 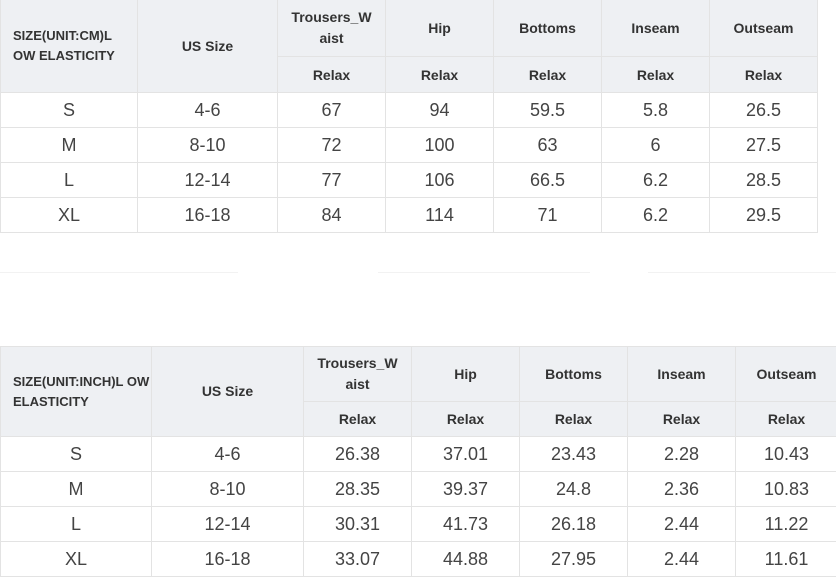 I want to click on size-unit-header: SIZE(UNIT:CM)L OW ELASTICITY, so click(x=69, y=46).